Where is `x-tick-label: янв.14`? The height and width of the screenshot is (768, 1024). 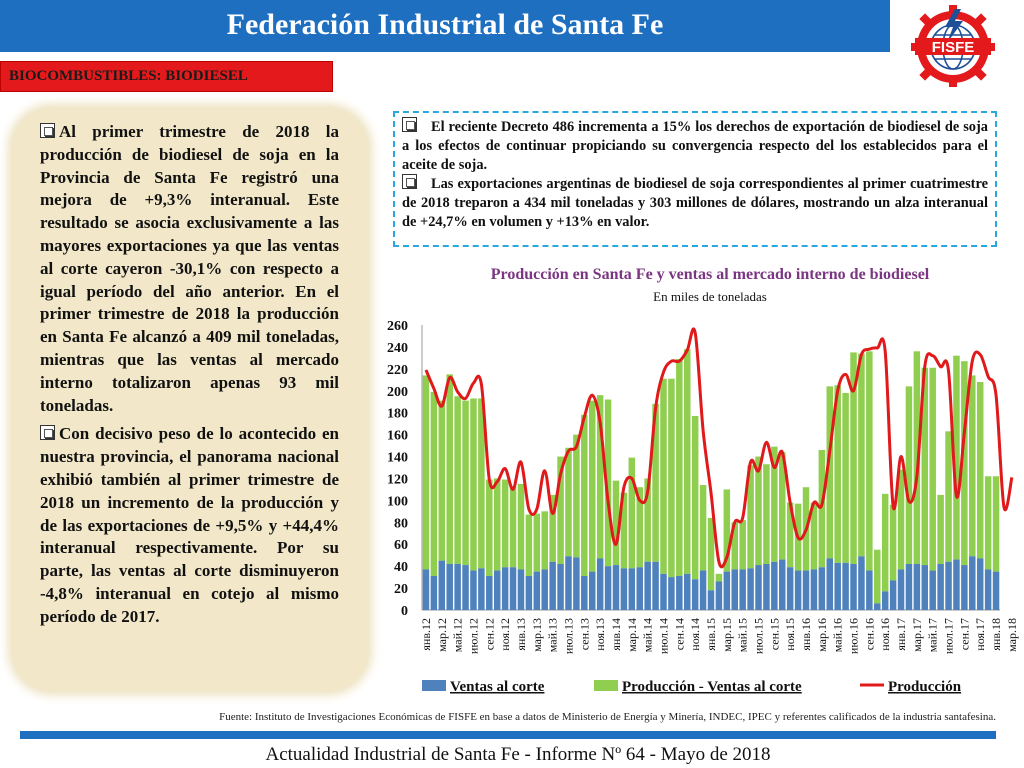 x-tick-label: янв.14 is located at coordinates (616, 634).